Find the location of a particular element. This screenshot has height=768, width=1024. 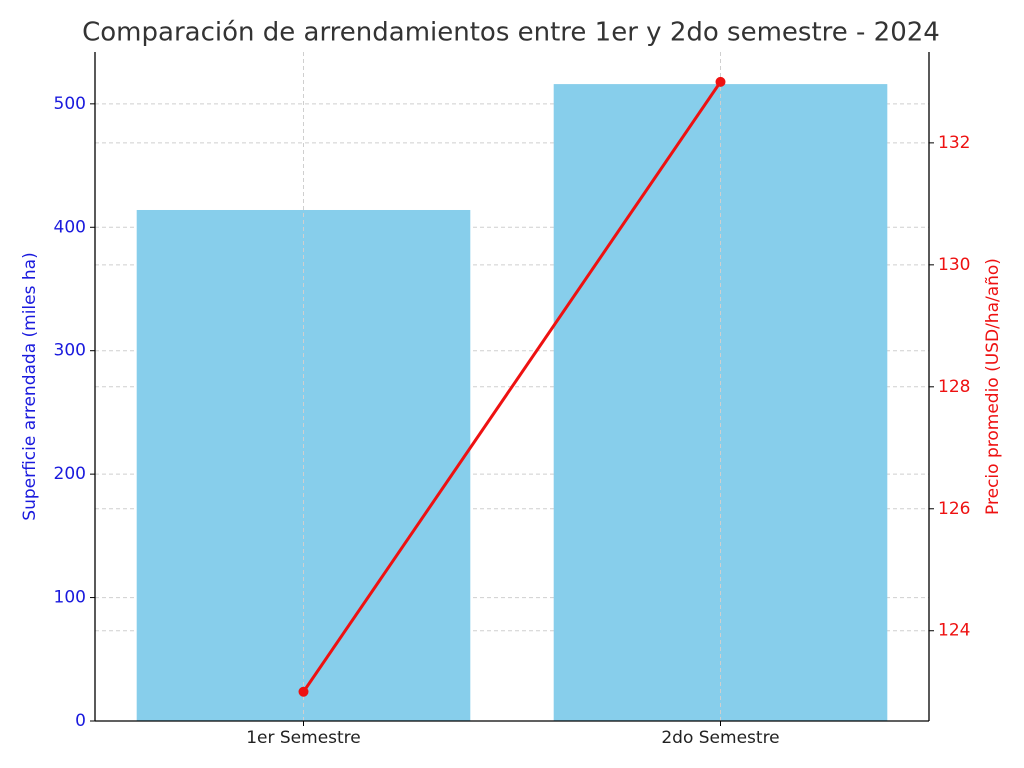

y2-tick-label: 132 is located at coordinates (954, 143).